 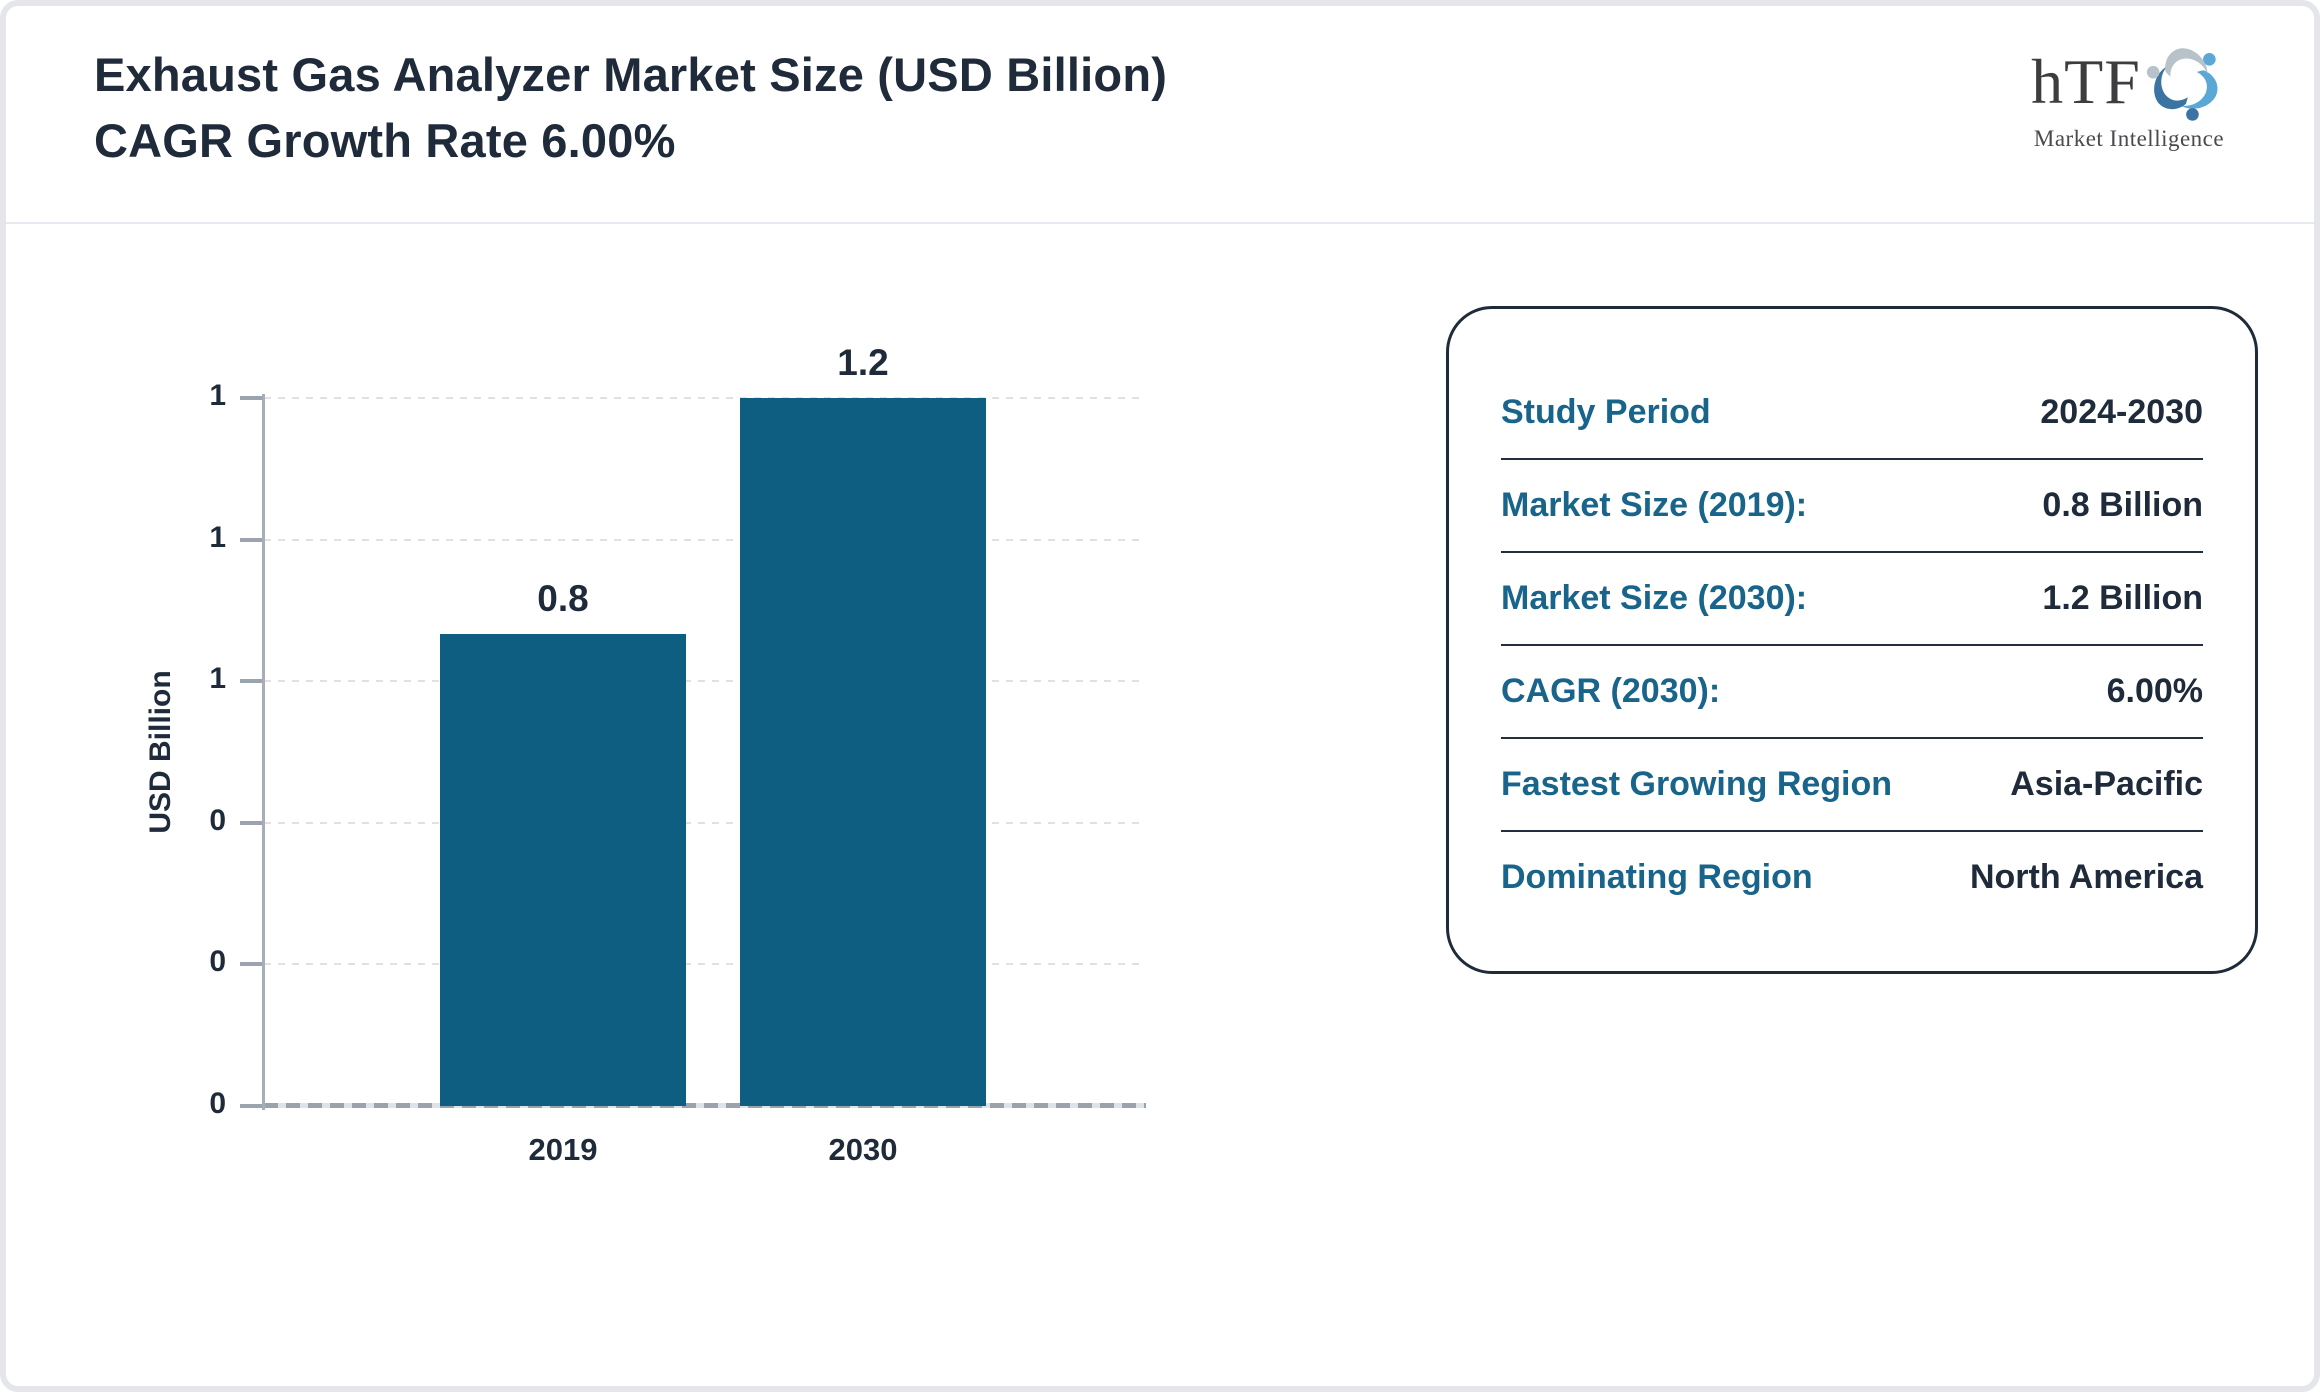 I want to click on bar-2030, so click(x=863, y=752).